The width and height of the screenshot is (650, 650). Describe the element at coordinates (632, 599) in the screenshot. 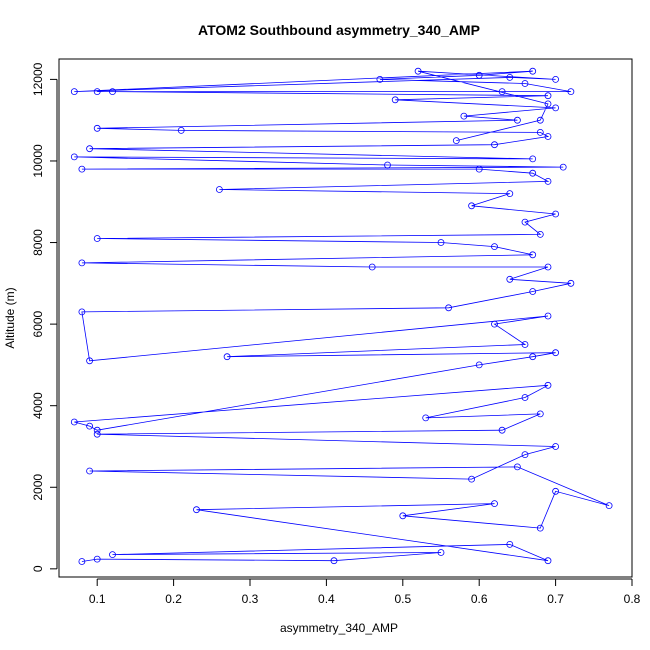

I see `x-tick-label: 0.8` at that location.